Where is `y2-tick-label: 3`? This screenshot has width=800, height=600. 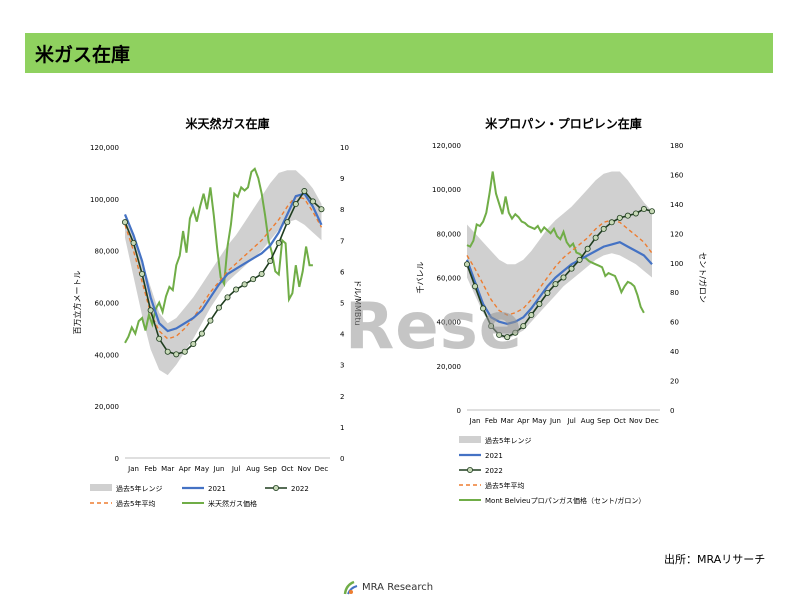 y2-tick-label: 3 is located at coordinates (342, 366).